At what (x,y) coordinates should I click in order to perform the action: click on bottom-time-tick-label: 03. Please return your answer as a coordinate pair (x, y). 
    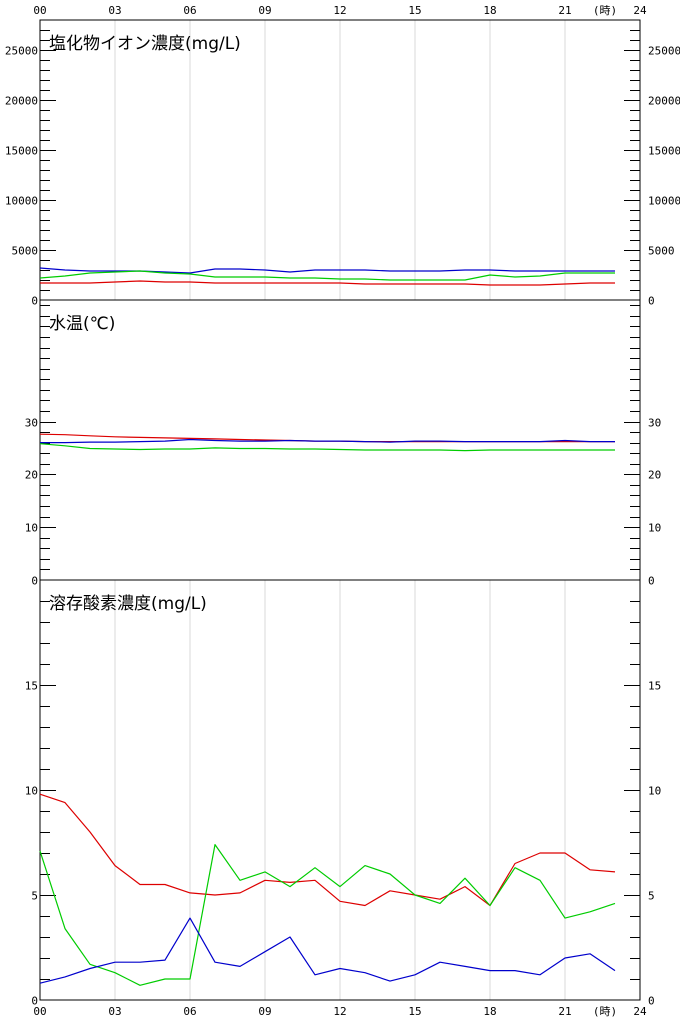
    Looking at the image, I should click on (114, 1011).